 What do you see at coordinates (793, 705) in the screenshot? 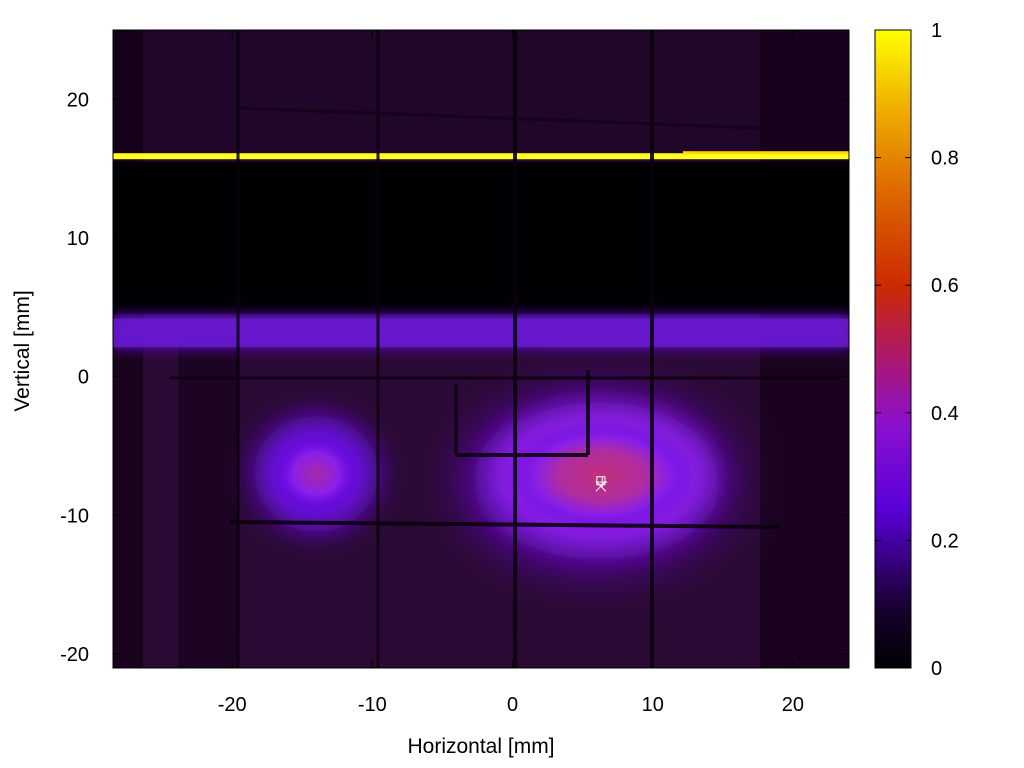
I see `x-tick-label: 20` at bounding box center [793, 705].